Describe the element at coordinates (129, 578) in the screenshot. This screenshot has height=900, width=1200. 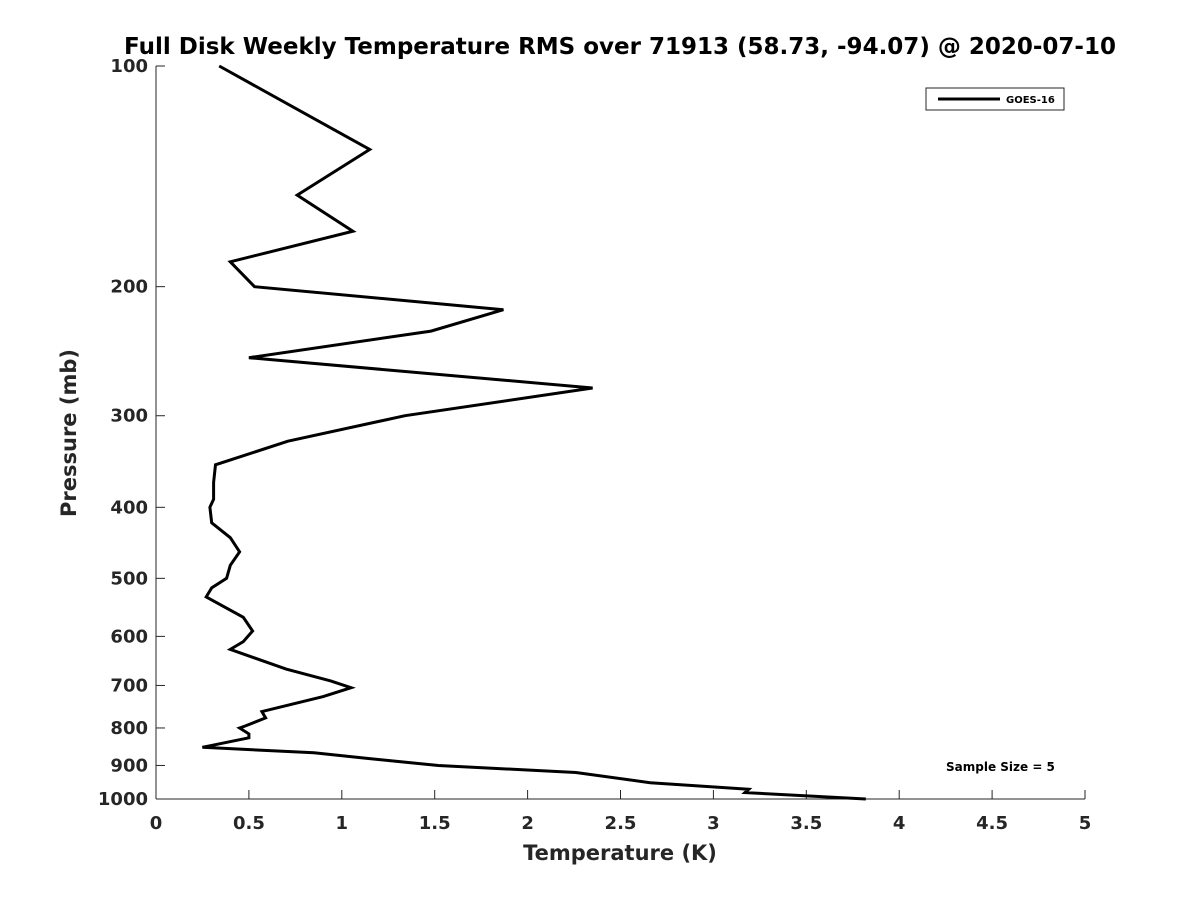
I see `y-tick-label: 500` at that location.